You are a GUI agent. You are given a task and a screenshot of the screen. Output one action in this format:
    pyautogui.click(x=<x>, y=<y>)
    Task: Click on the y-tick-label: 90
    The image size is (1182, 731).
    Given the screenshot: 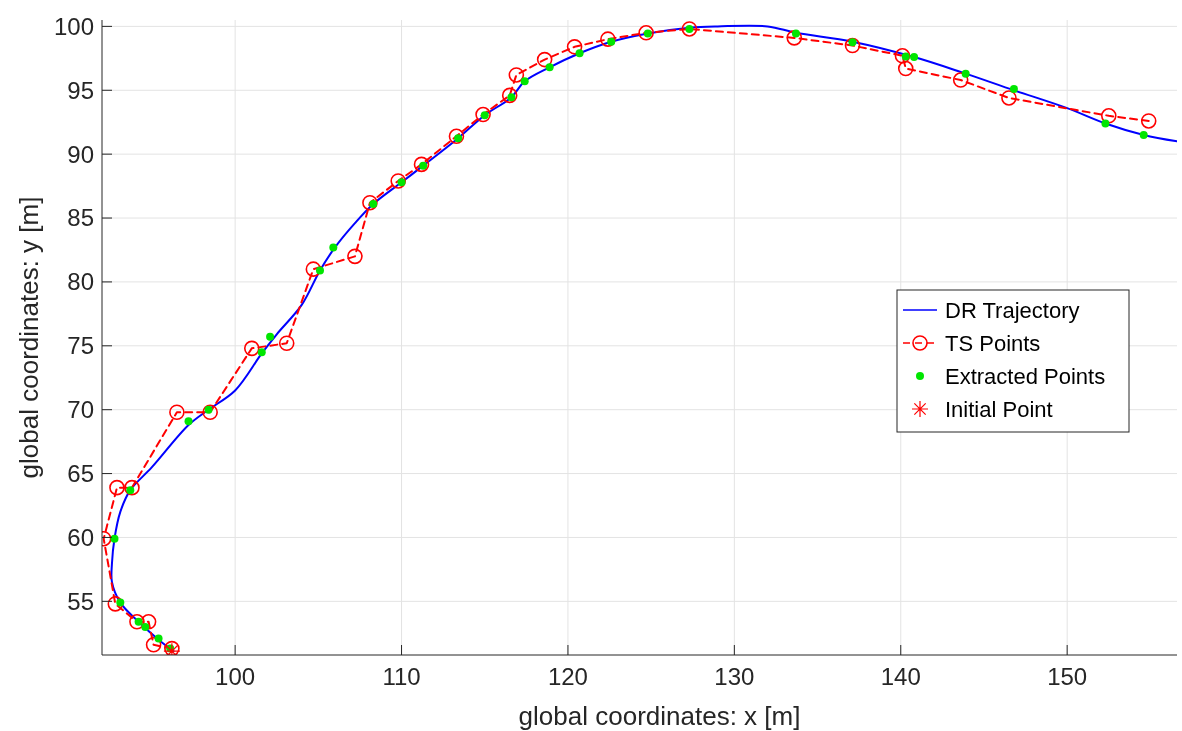 What is the action you would take?
    pyautogui.click(x=80, y=154)
    